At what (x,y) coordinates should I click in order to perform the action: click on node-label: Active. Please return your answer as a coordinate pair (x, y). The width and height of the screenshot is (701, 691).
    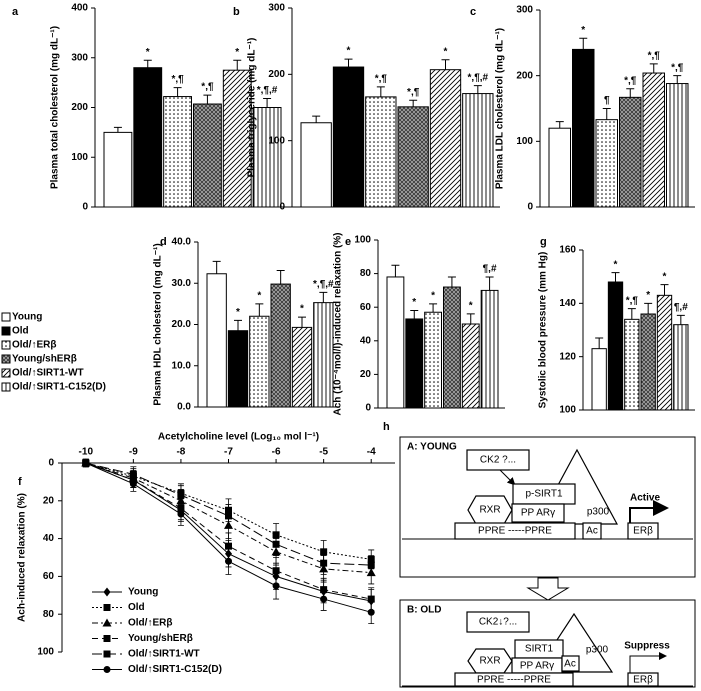
    Looking at the image, I should click on (645, 498).